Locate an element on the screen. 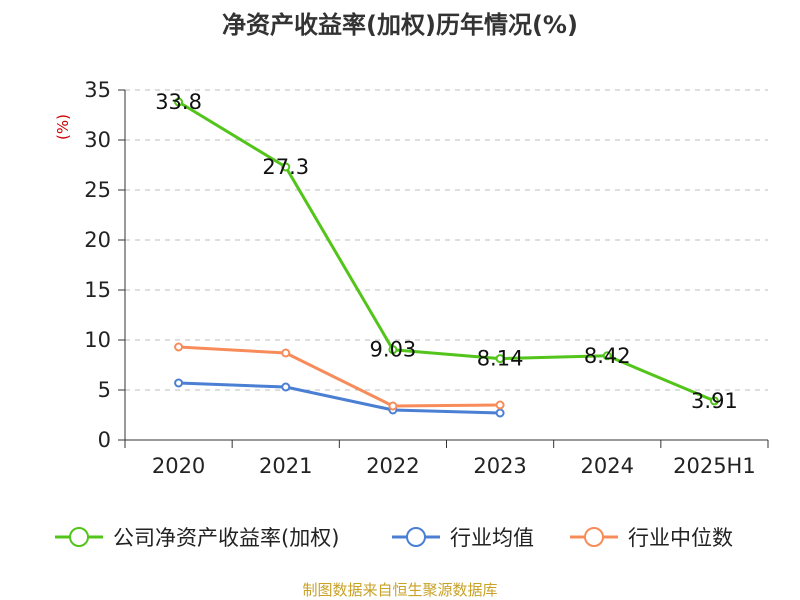 The height and width of the screenshot is (600, 800). legend-label: 公司净资产收益率(加权) is located at coordinates (226, 538).